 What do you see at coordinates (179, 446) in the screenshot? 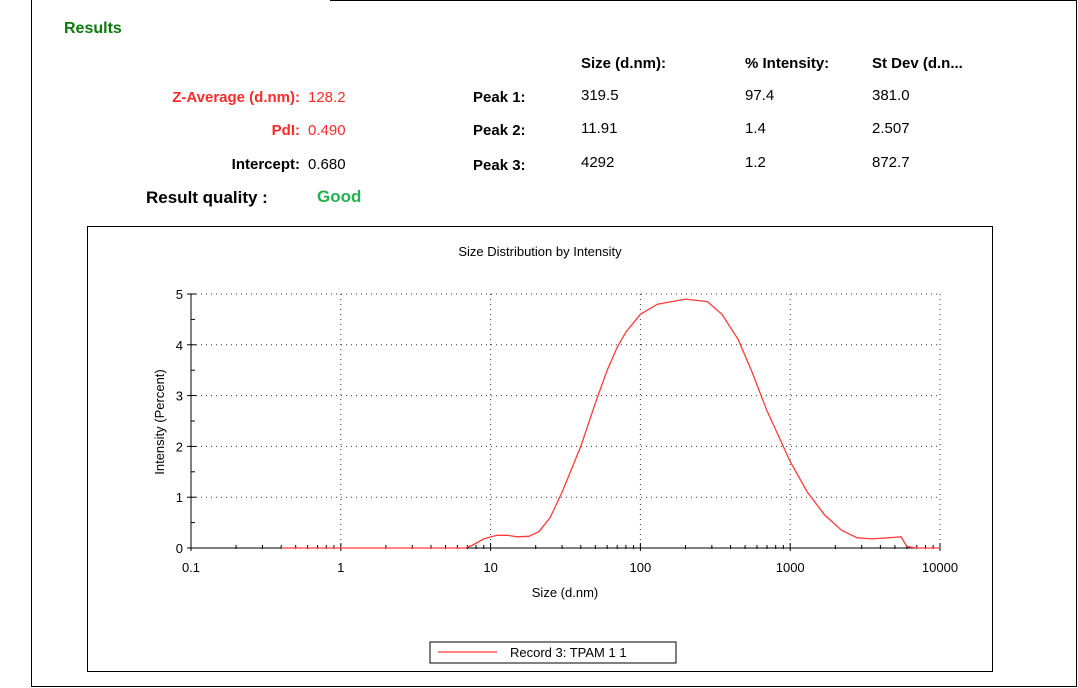
I see `y-tick-label: 2` at bounding box center [179, 446].